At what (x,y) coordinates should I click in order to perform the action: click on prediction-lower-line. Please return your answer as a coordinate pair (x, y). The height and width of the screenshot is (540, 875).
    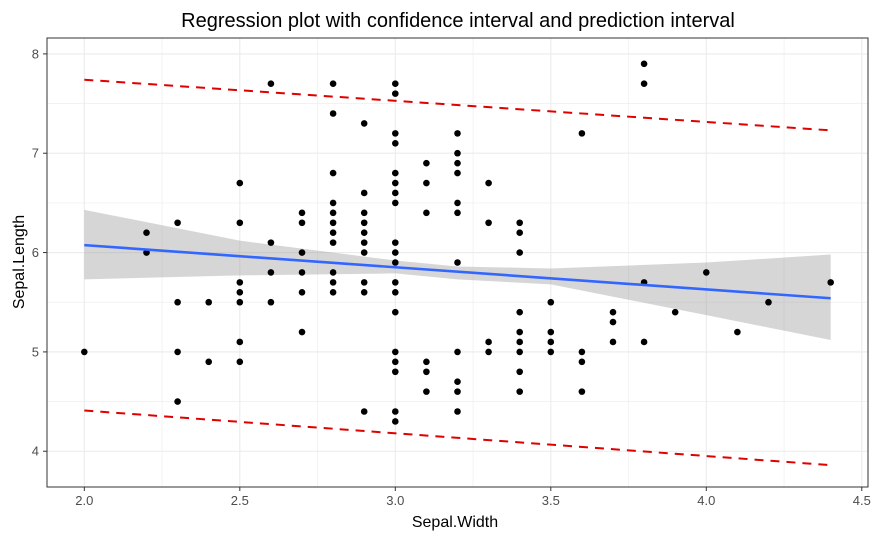
    Looking at the image, I should click on (457, 438).